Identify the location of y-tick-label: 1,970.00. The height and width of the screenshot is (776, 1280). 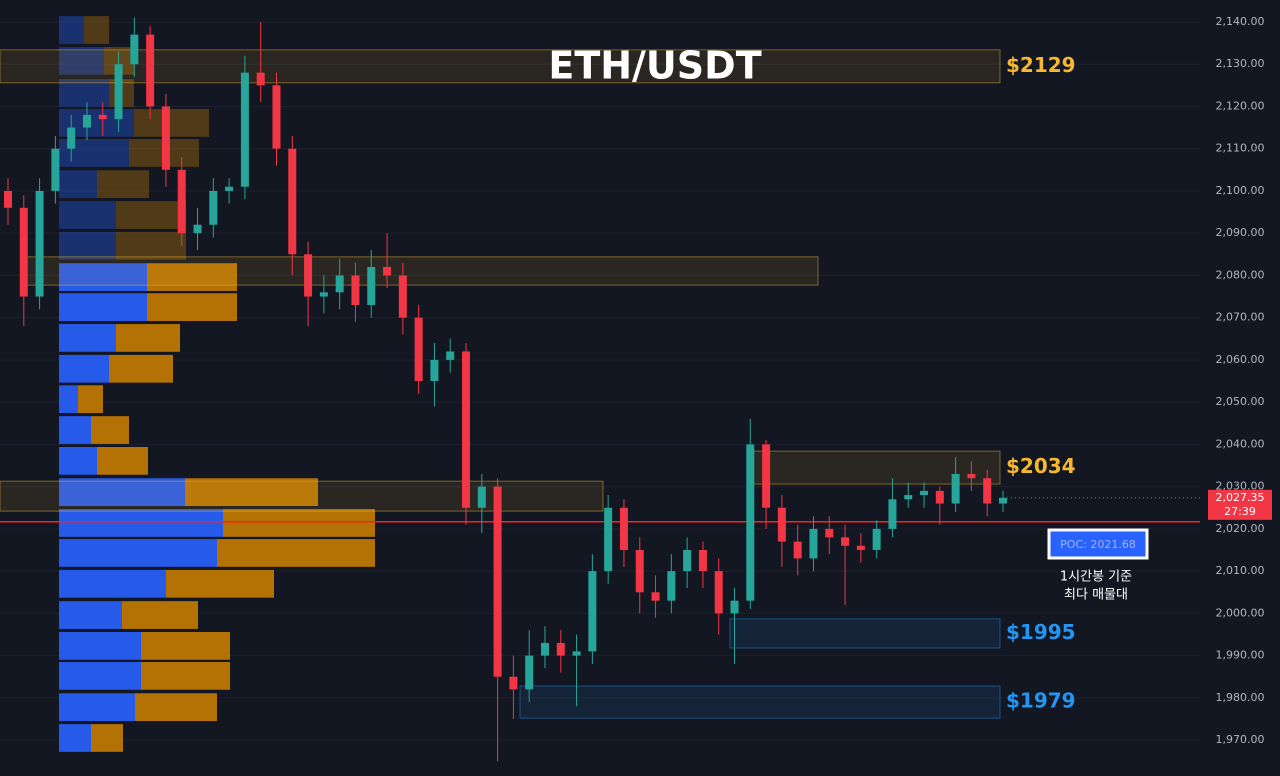
(1240, 739).